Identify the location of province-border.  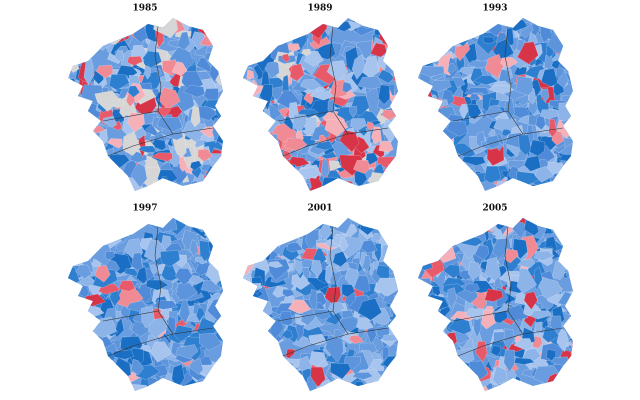
(508, 91).